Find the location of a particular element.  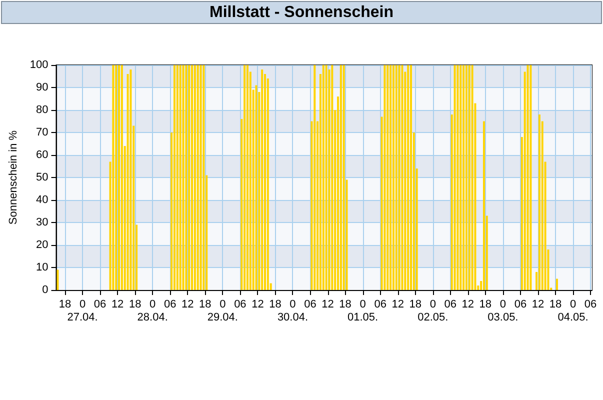

y-axis-title: Sonnenschein in % is located at coordinates (14, 177).